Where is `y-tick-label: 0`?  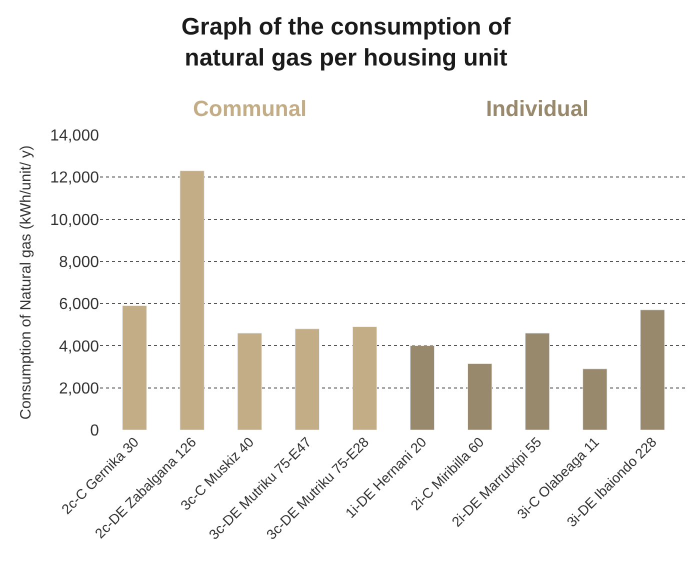
y-tick-label: 0 is located at coordinates (95, 431).